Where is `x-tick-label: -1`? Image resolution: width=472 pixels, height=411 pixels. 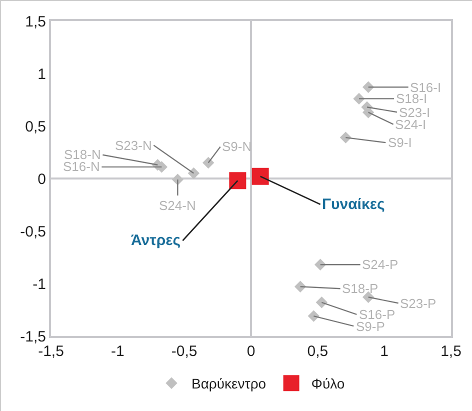
x-tick-label: -1 is located at coordinates (117, 351).